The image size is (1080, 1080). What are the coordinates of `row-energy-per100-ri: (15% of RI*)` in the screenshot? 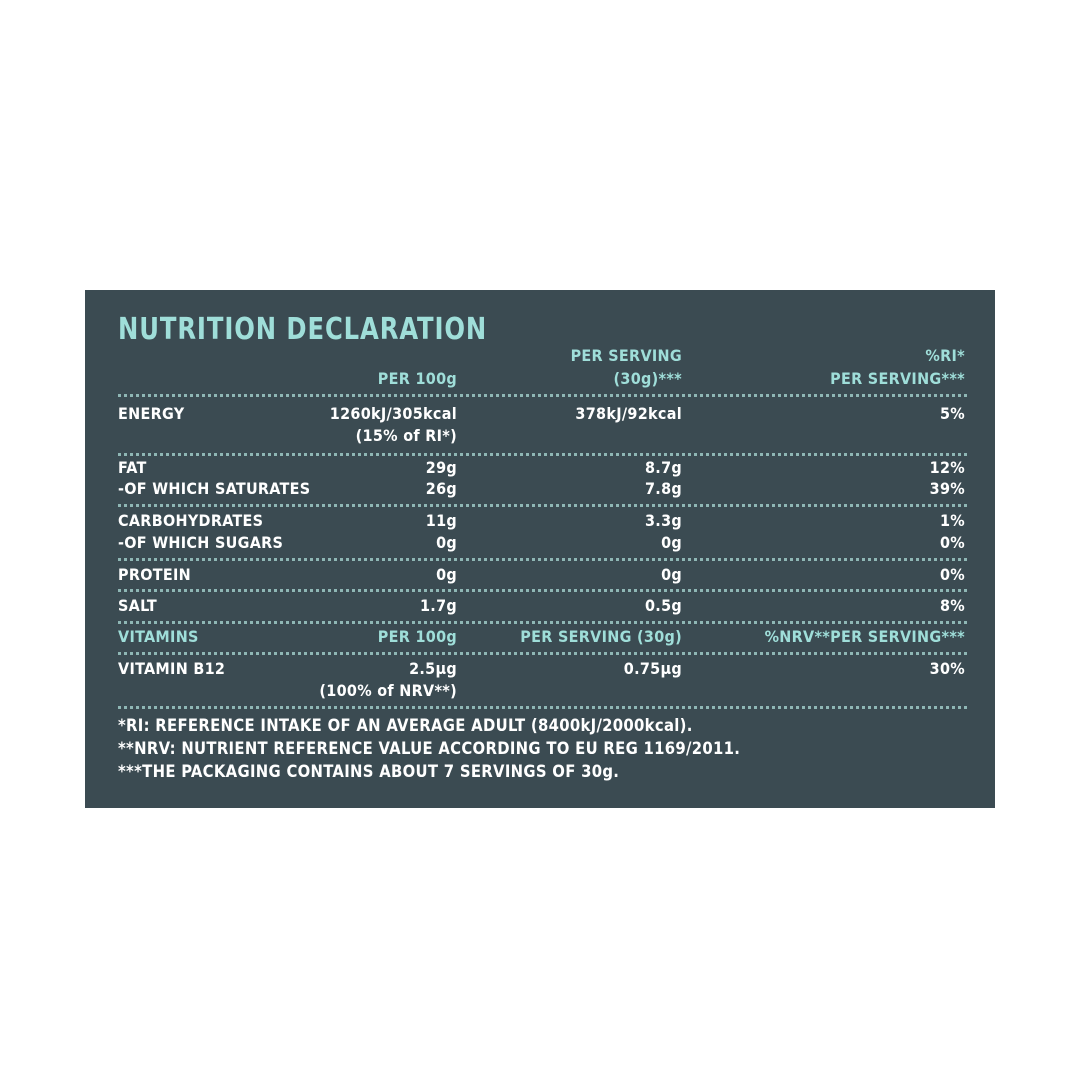 It's located at (406, 435).